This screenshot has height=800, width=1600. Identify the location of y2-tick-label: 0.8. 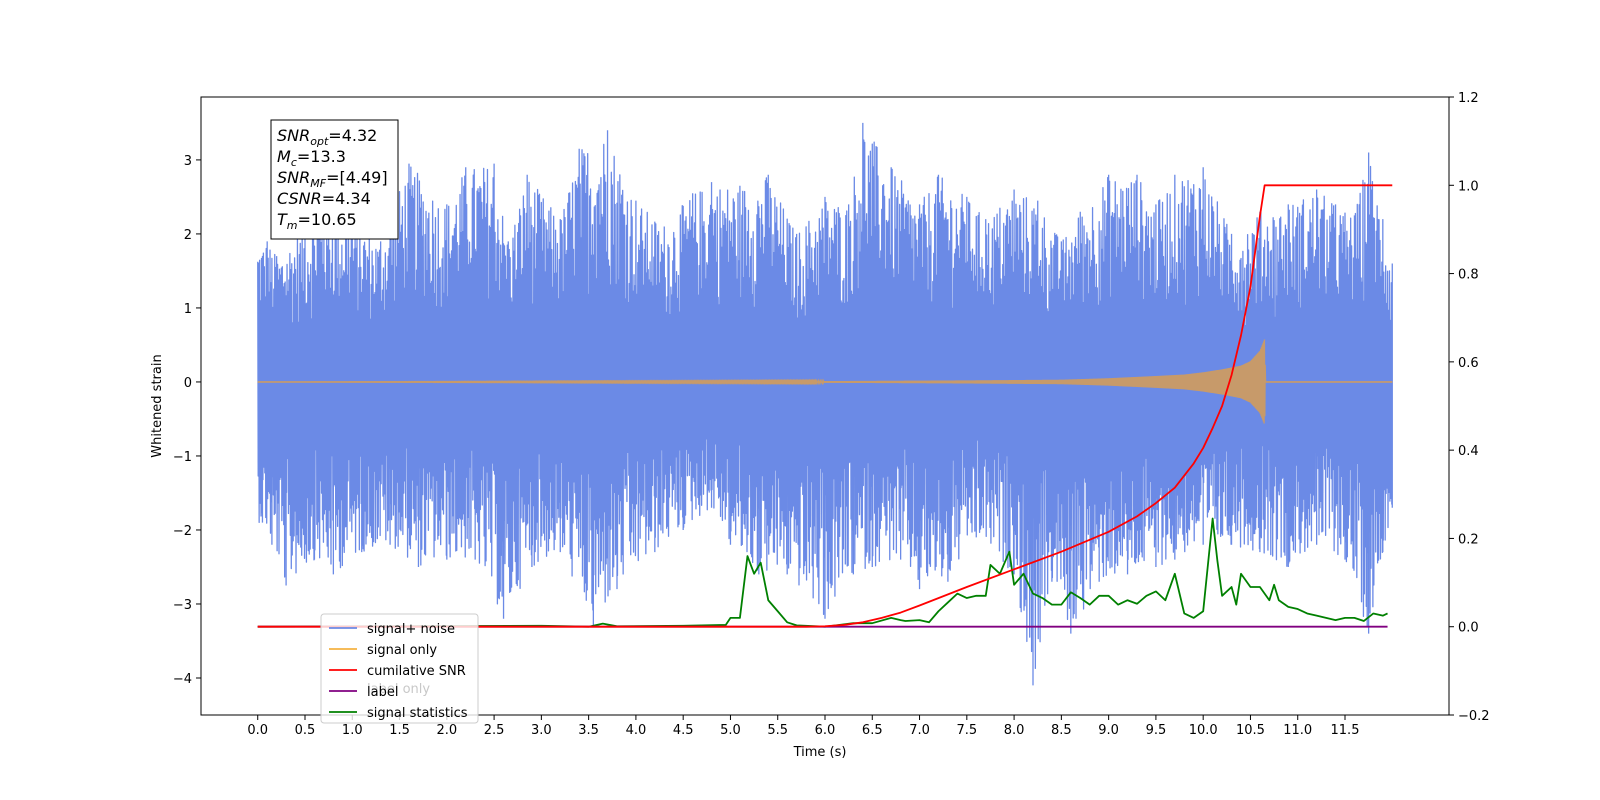
(1468, 275).